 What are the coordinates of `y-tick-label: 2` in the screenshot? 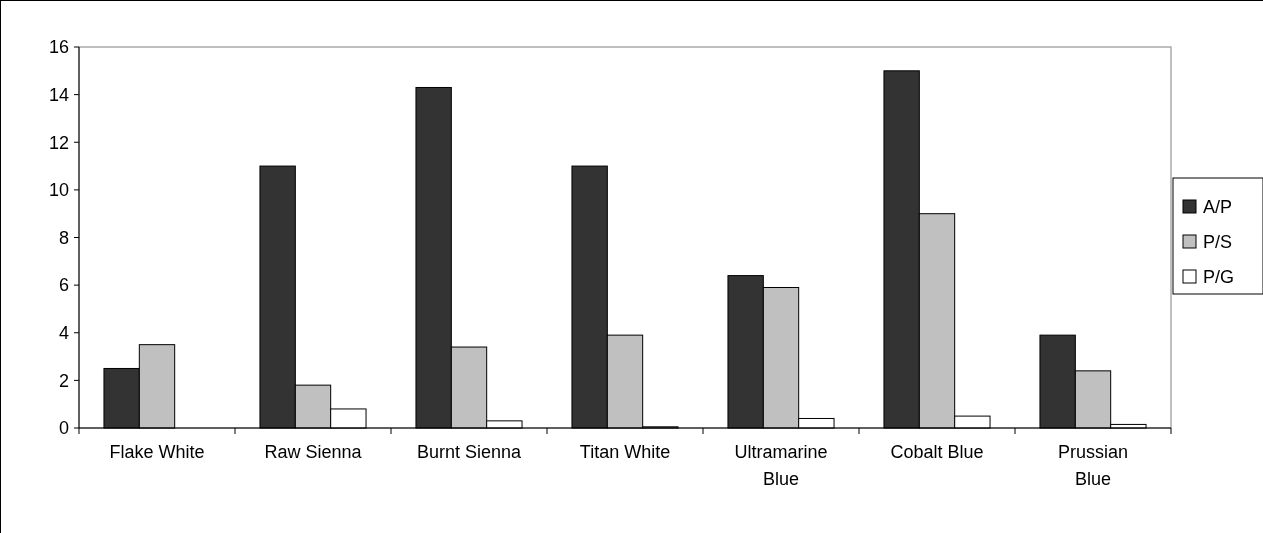 It's located at (63, 380).